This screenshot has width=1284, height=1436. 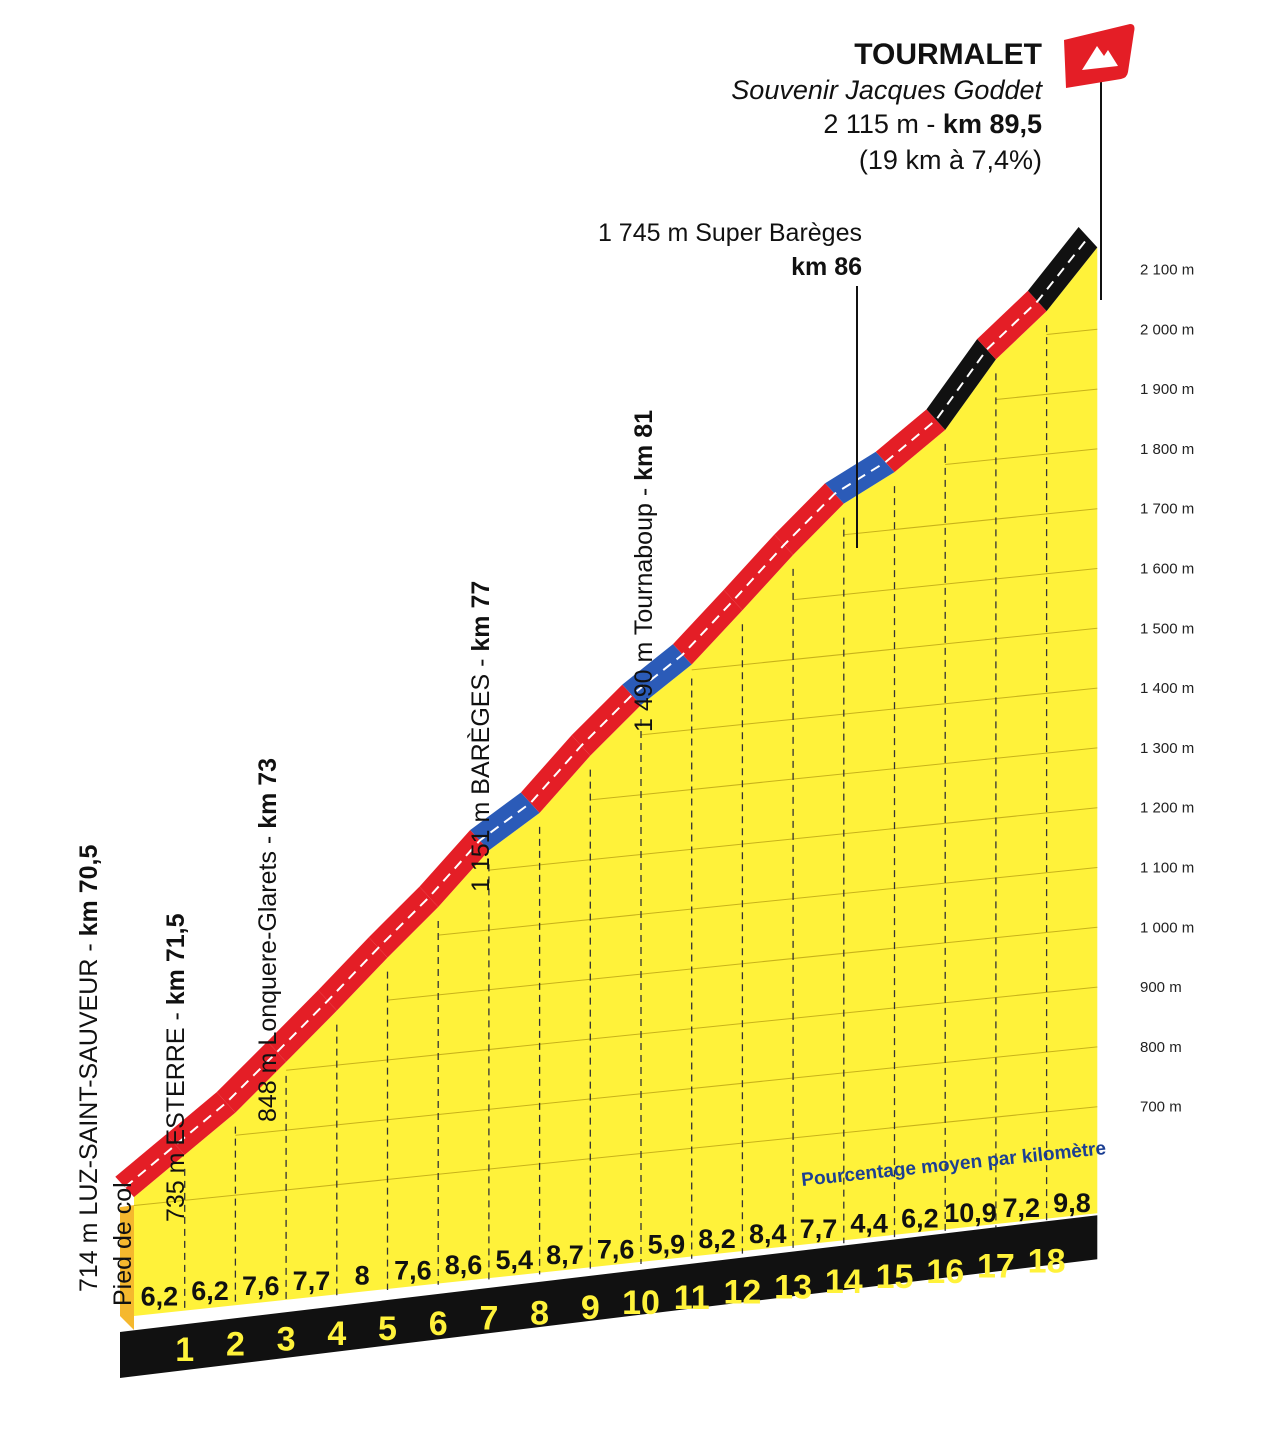 What do you see at coordinates (514, 1260) in the screenshot?
I see `grade-label: 5,4` at bounding box center [514, 1260].